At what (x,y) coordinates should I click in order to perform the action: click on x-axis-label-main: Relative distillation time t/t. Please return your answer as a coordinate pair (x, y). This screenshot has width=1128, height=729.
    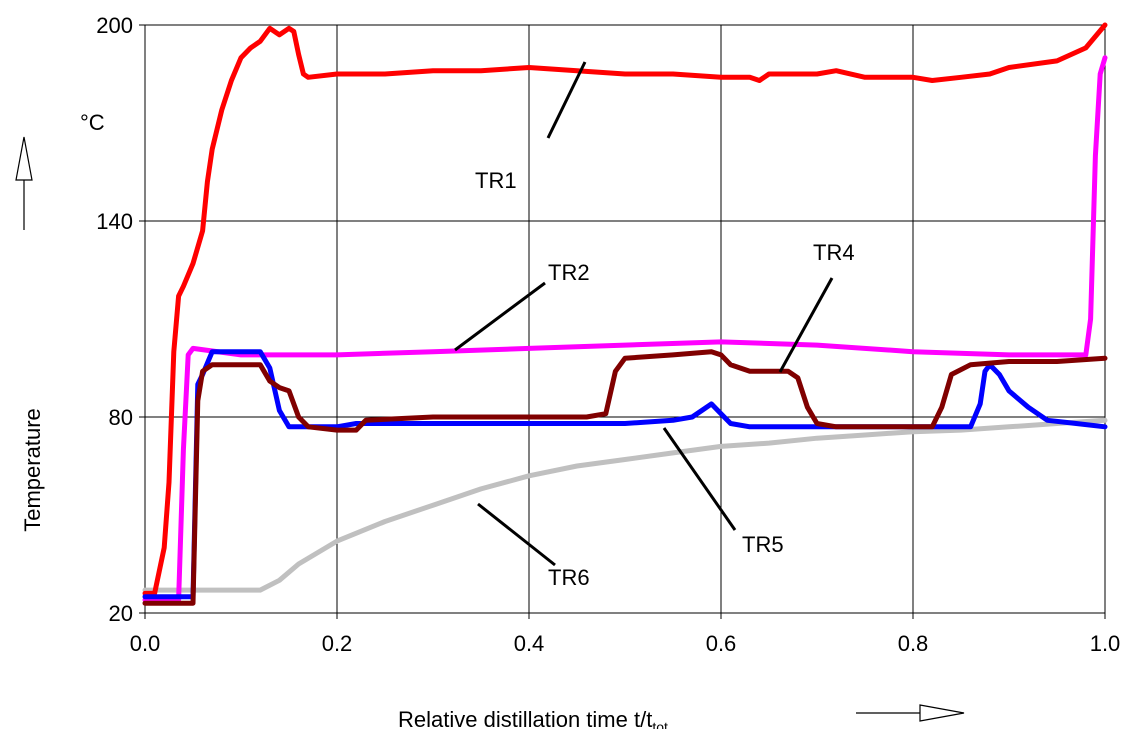
    Looking at the image, I should click on (525, 718).